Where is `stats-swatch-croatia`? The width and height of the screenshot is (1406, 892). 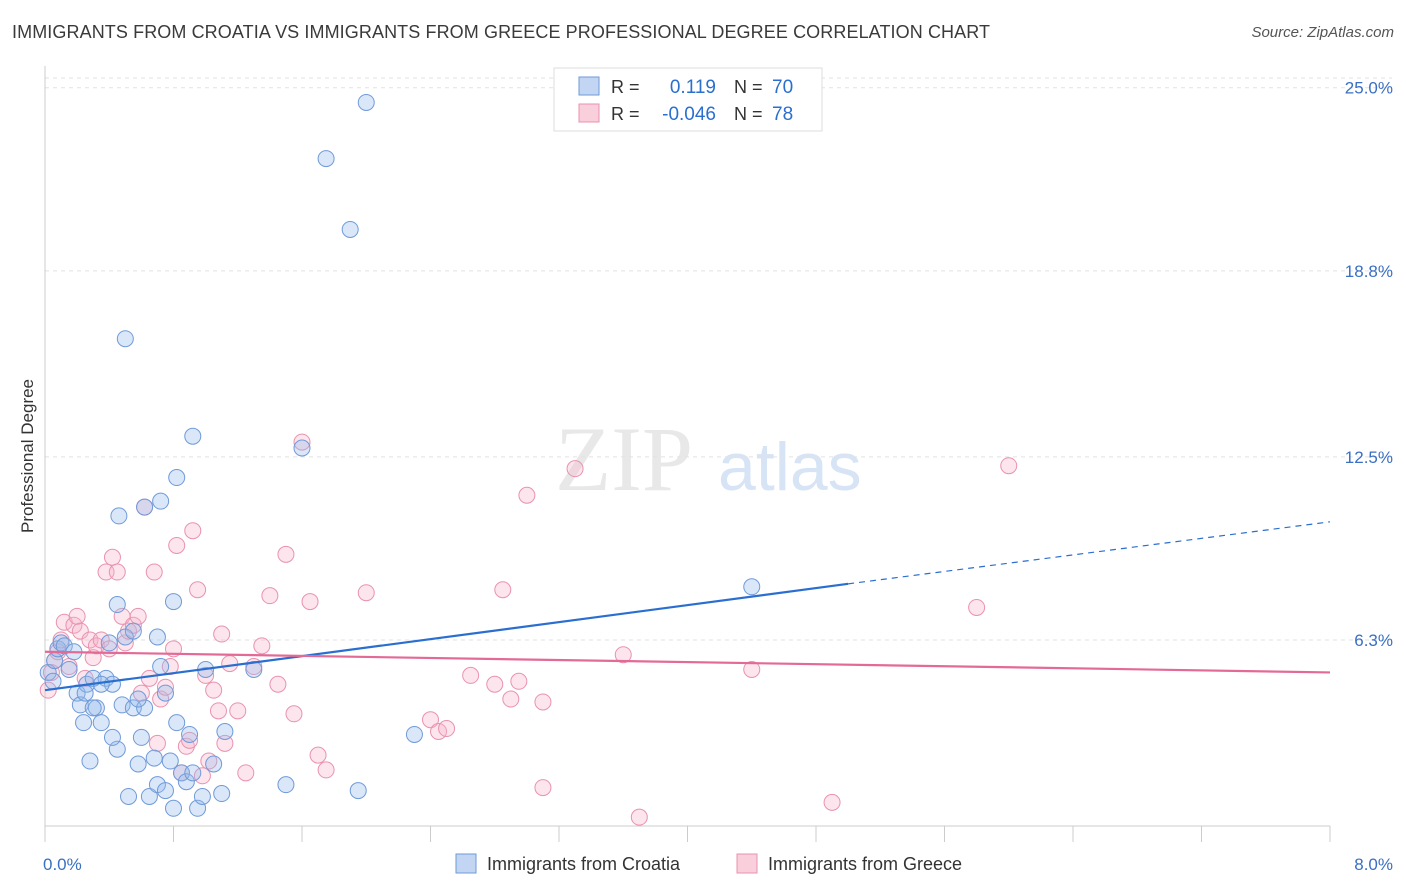 stats-swatch-croatia is located at coordinates (589, 86).